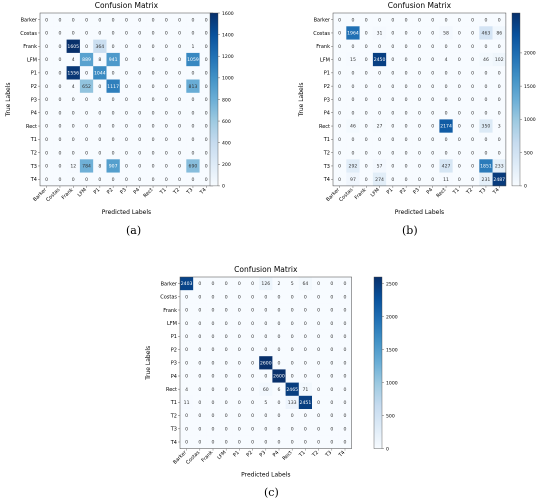 The width and height of the screenshot is (550, 502). I want to click on cell-value: 8, so click(99, 60).